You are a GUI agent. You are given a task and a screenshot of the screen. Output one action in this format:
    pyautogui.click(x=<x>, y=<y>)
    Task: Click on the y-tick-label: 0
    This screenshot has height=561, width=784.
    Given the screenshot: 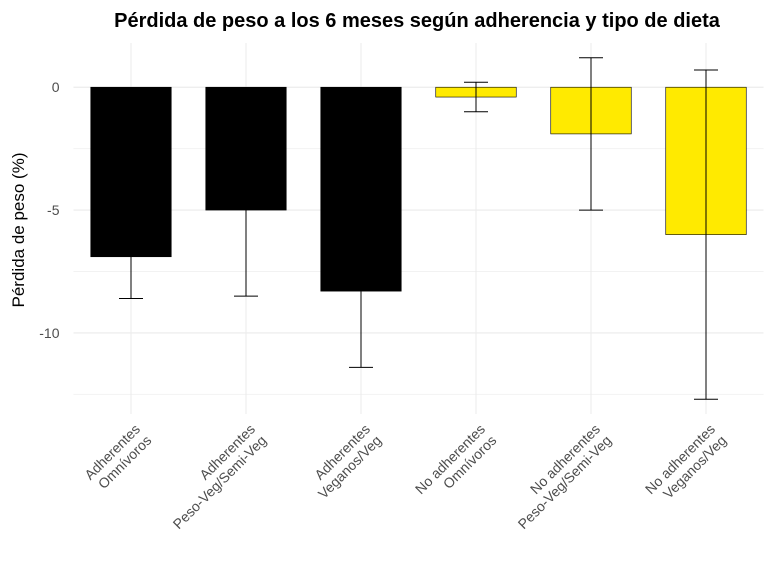 What is the action you would take?
    pyautogui.click(x=56, y=87)
    